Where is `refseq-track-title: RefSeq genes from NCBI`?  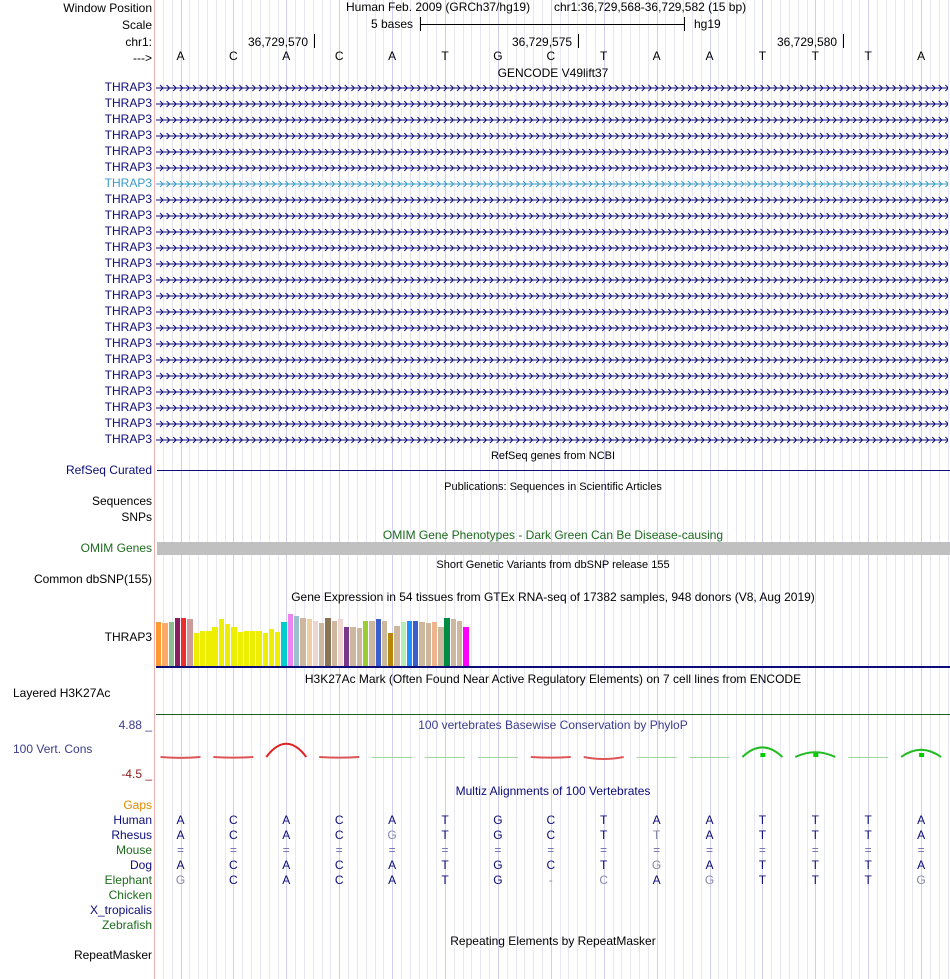 refseq-track-title: RefSeq genes from NCBI is located at coordinates (553, 456).